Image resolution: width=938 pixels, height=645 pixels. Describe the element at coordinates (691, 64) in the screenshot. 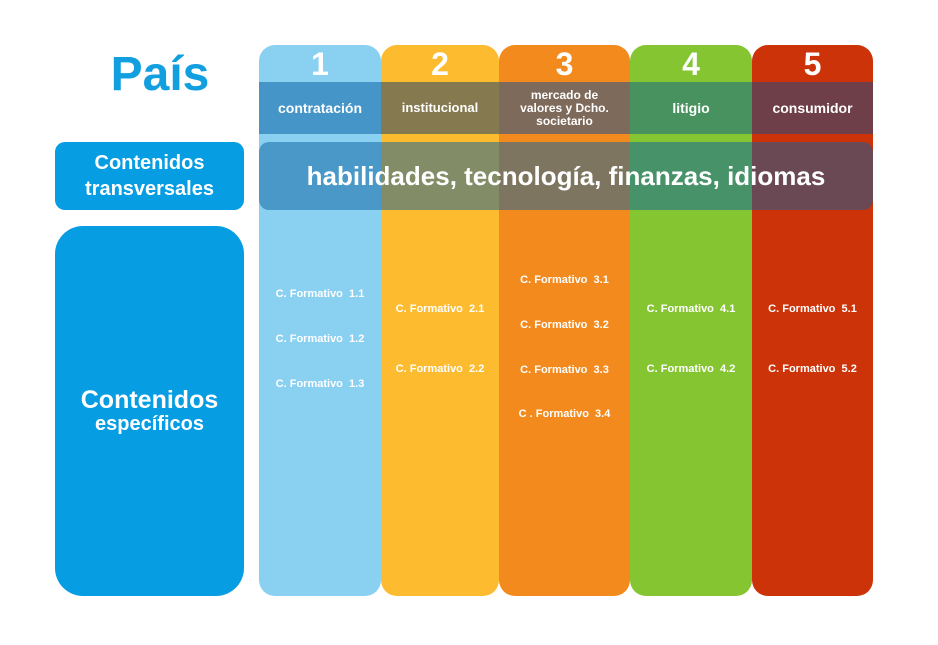

I see `column-number: 4` at that location.